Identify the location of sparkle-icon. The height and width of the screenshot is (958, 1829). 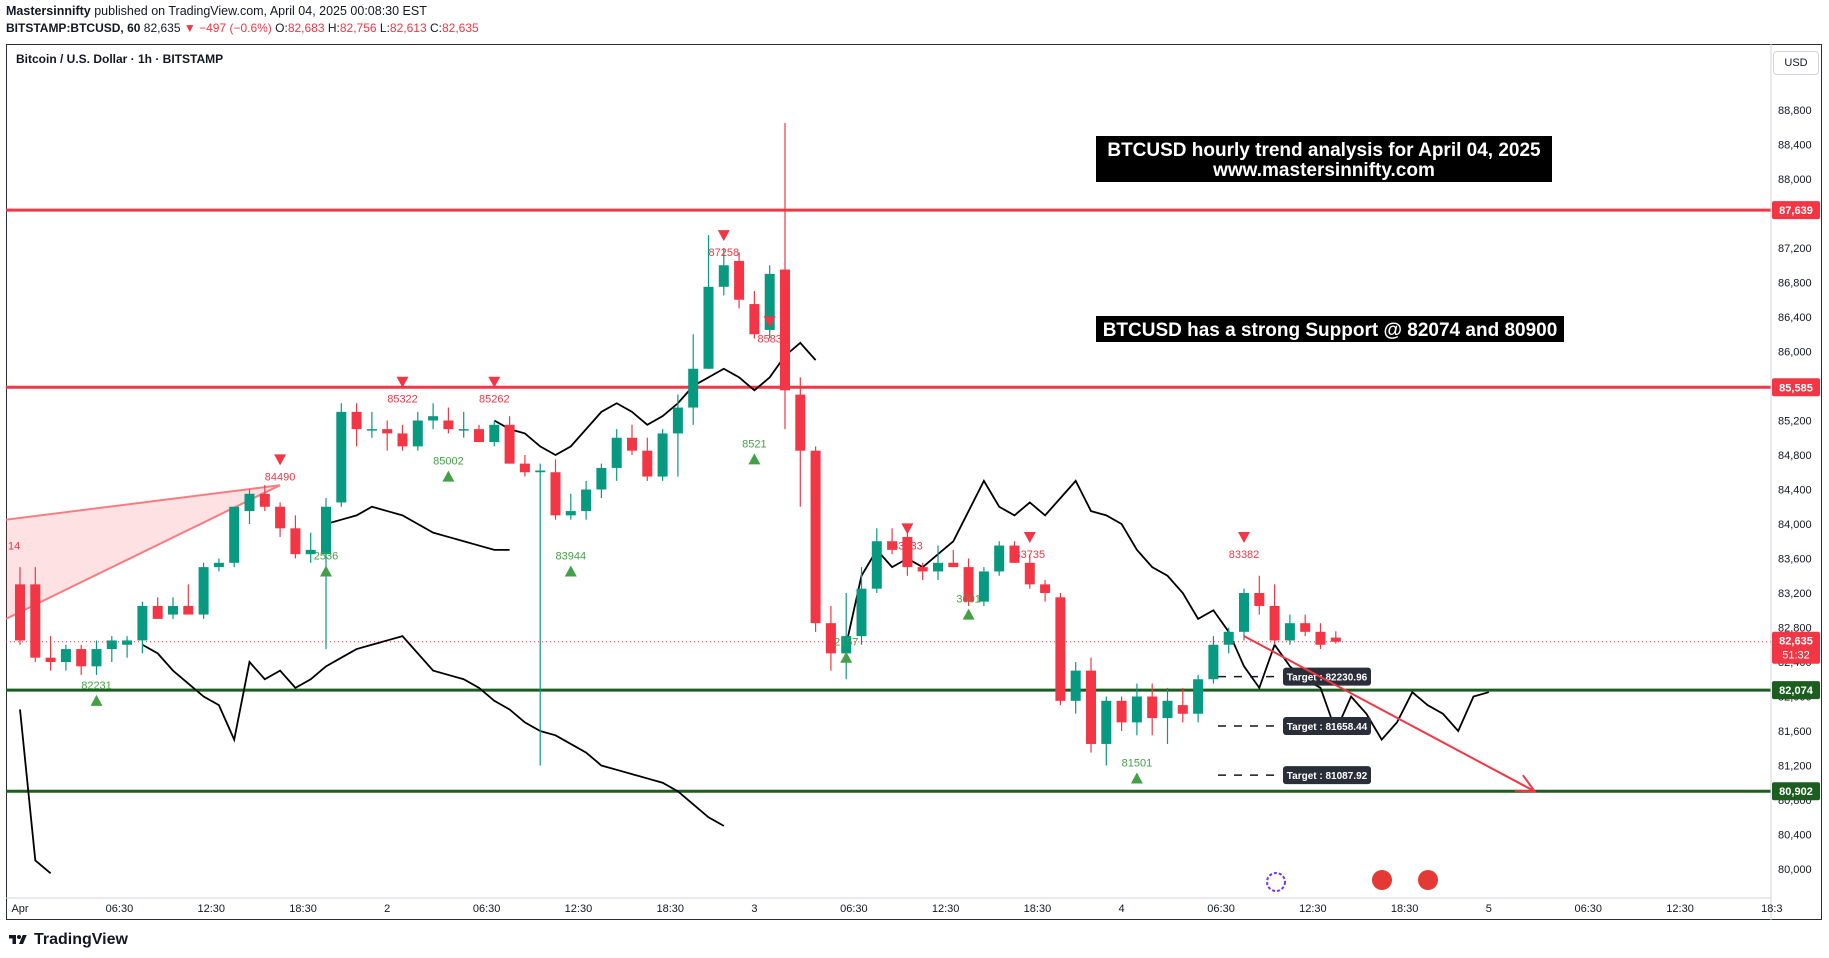
(1276, 882).